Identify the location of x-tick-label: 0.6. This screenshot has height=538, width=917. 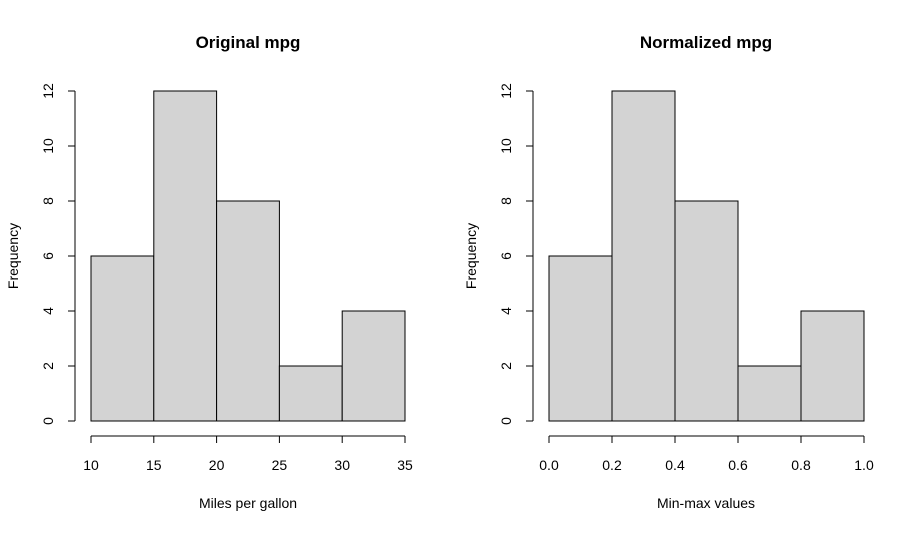
(738, 465).